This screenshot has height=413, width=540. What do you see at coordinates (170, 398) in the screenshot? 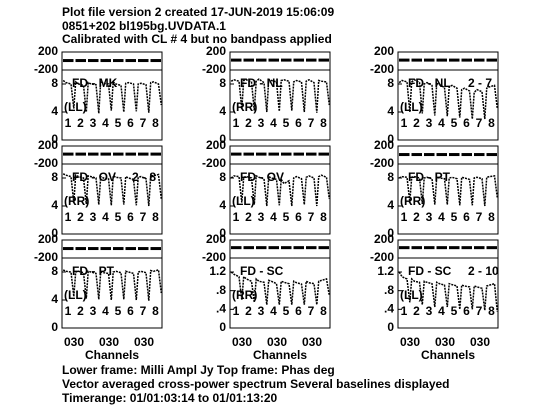
I see `footer-line: Timerange: 01/01:03:14 to 01/01:13:20` at bounding box center [170, 398].